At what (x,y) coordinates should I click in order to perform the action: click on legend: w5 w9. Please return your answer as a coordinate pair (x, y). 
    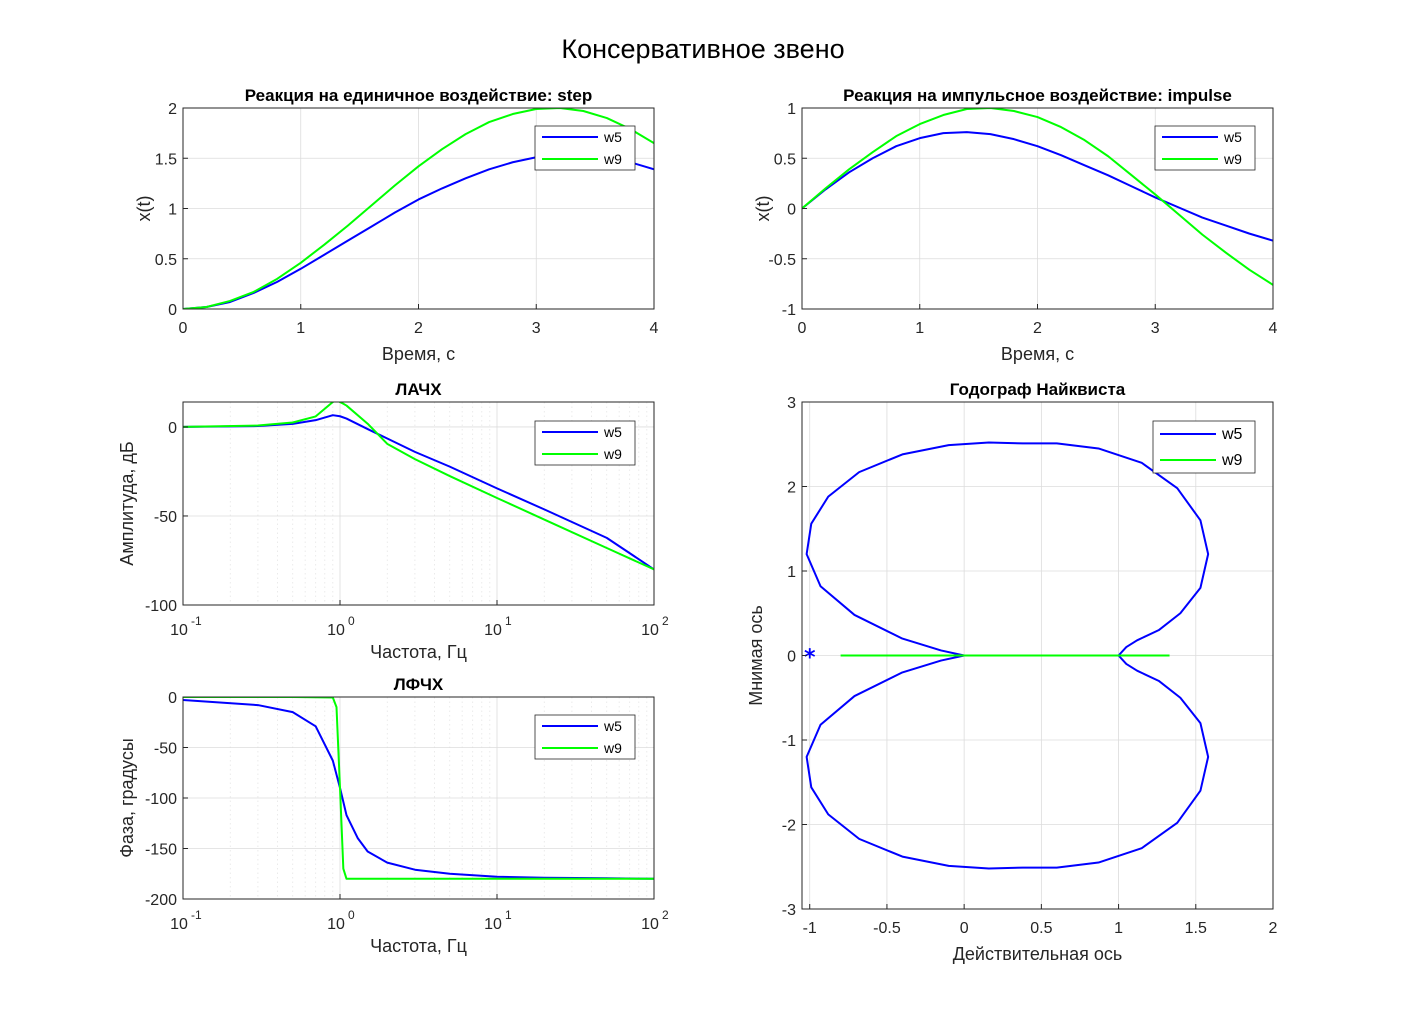
    Looking at the image, I should click on (1204, 447).